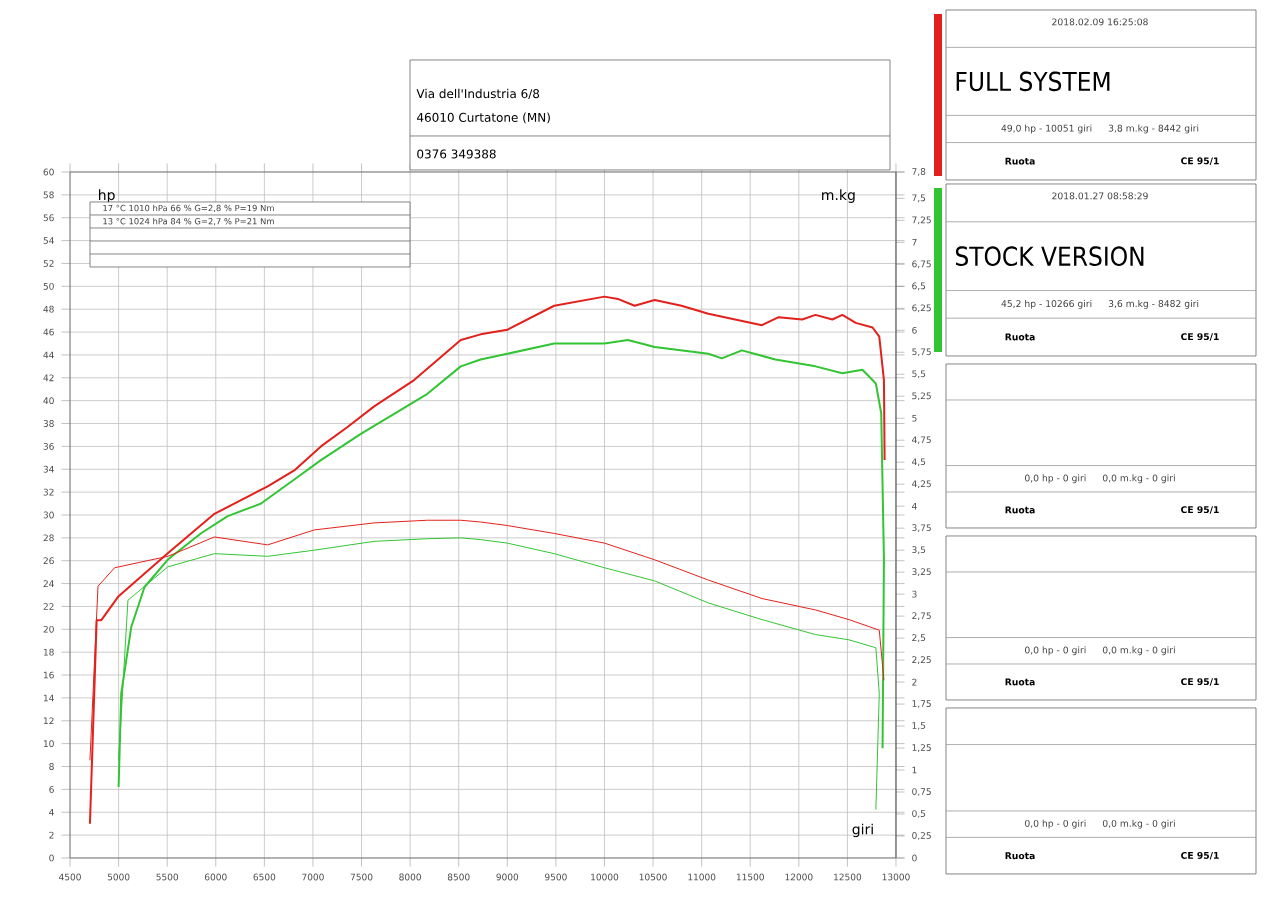 This screenshot has width=1280, height=914. What do you see at coordinates (1033, 81) in the screenshot?
I see `text: FULL SYSTEM` at bounding box center [1033, 81].